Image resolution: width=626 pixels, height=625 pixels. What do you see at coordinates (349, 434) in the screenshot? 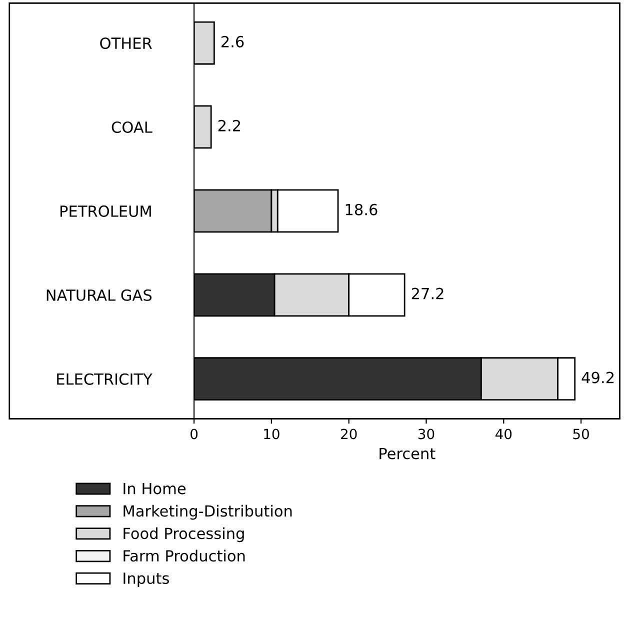
I see `x-tick-label: 20` at bounding box center [349, 434].